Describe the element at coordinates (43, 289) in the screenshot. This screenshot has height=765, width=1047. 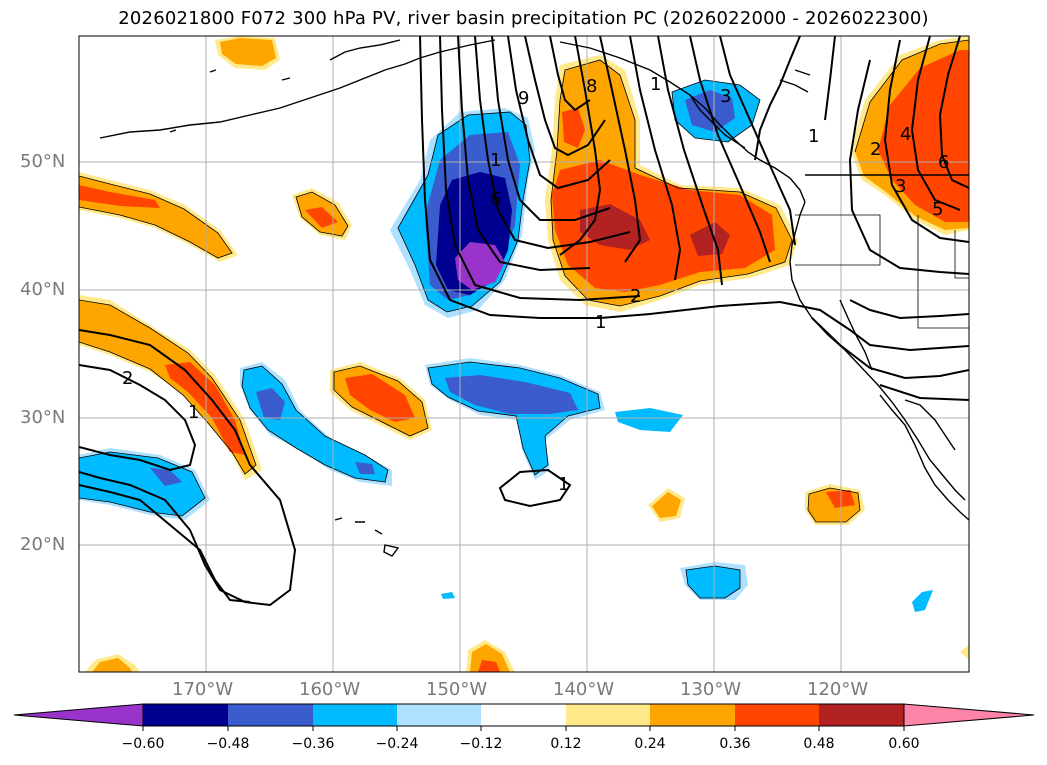
I see `lat-label: 40°N` at that location.